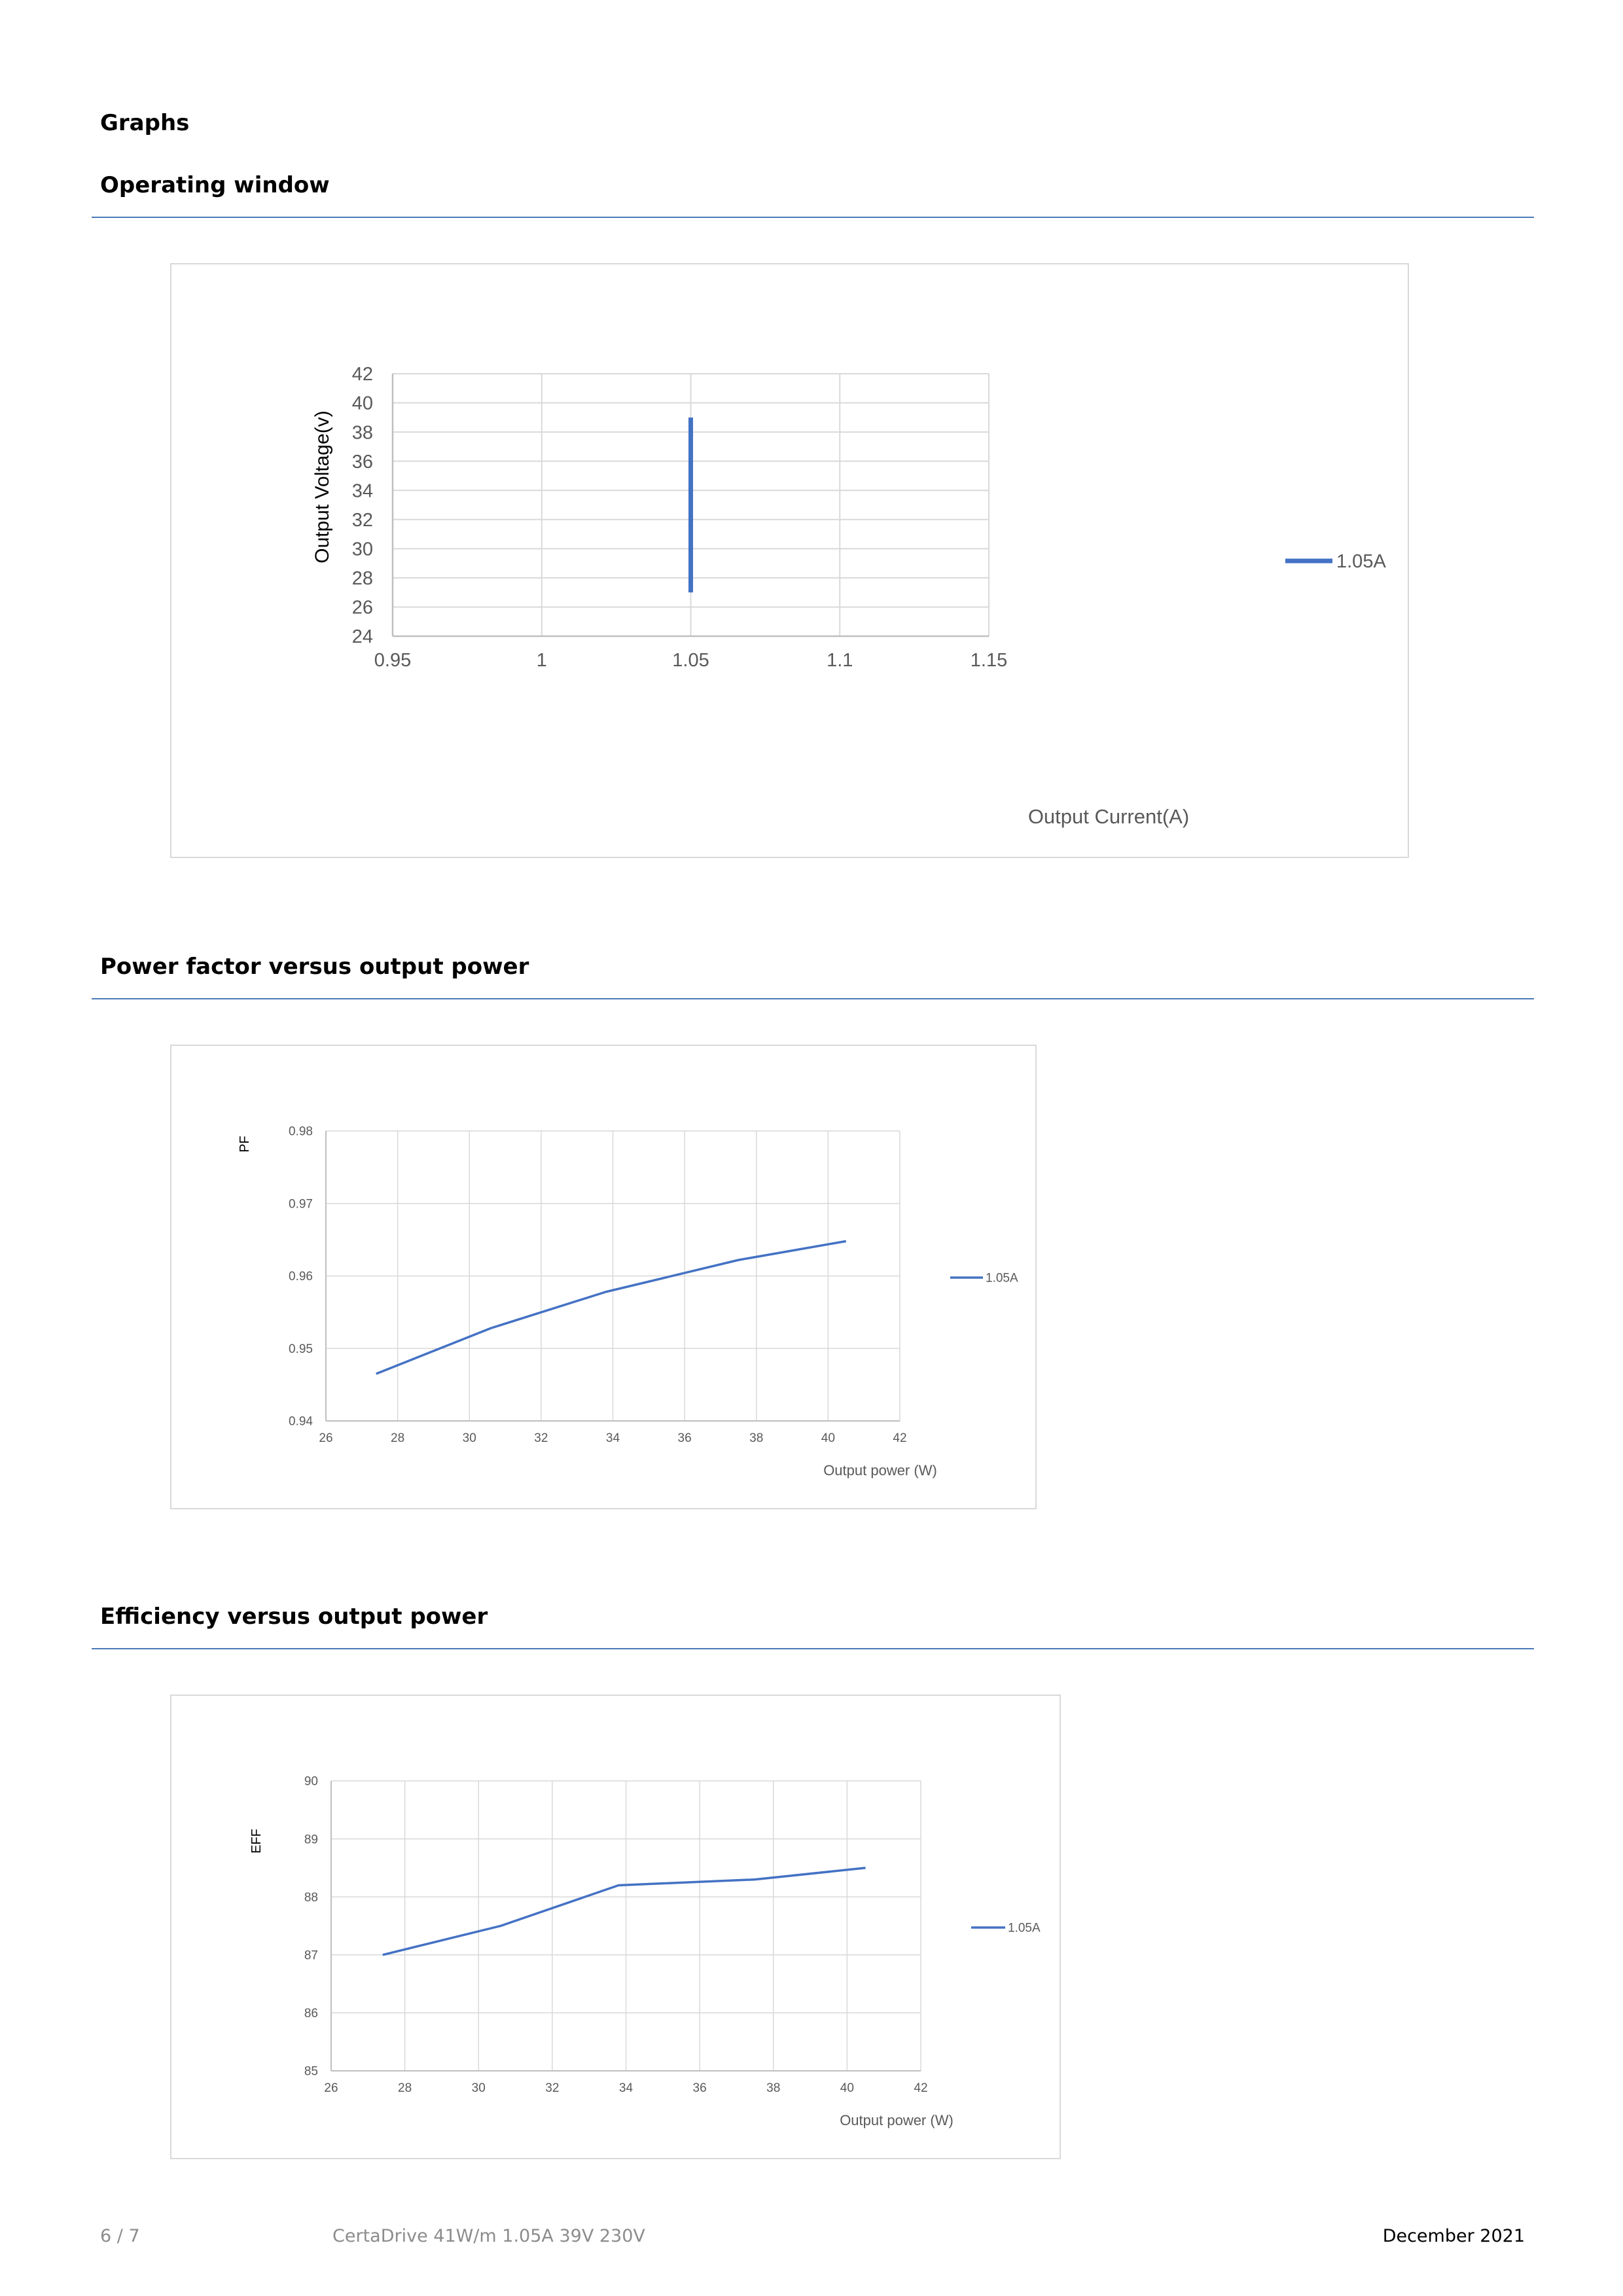  I want to click on y-tick-label: 34, so click(362, 490).